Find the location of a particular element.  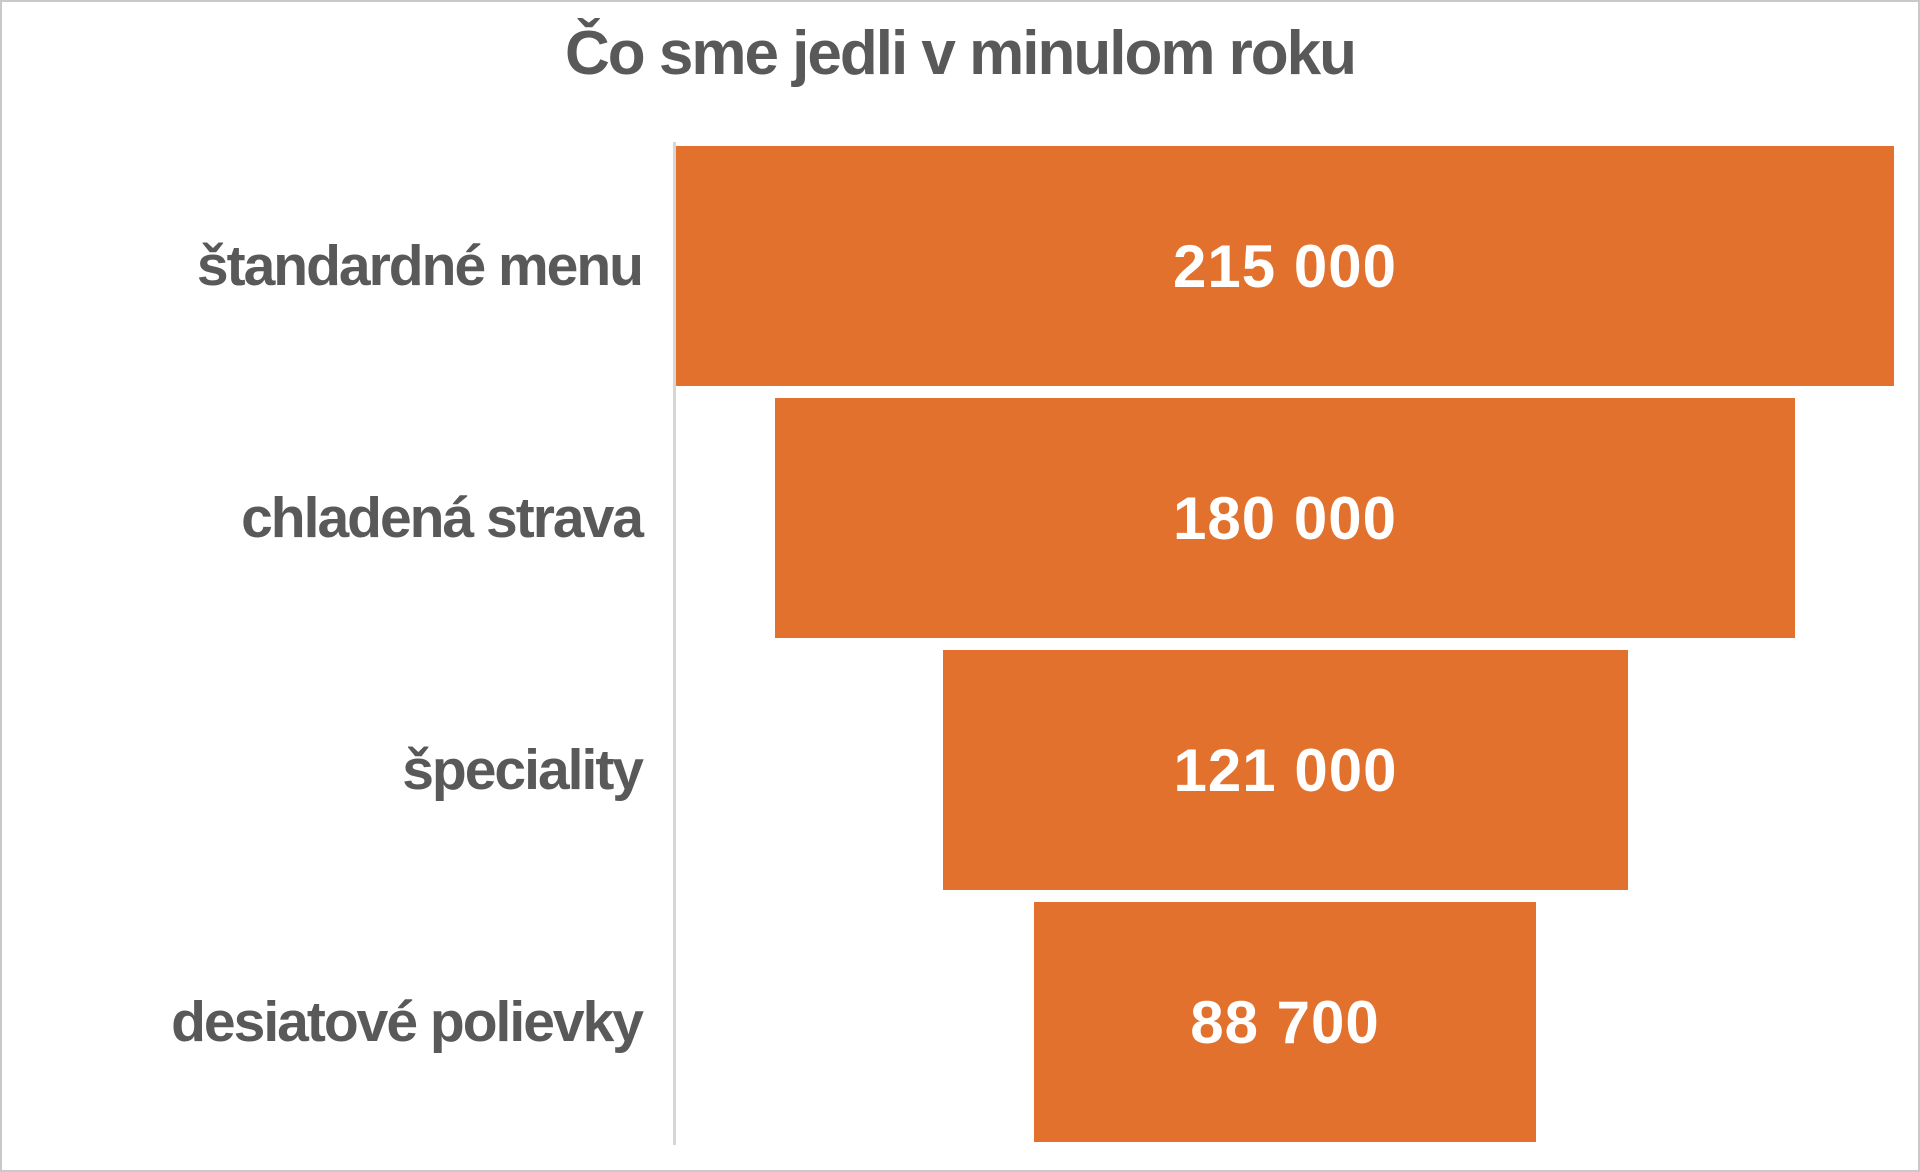

bar-value-label: 88 700 is located at coordinates (1285, 1022).